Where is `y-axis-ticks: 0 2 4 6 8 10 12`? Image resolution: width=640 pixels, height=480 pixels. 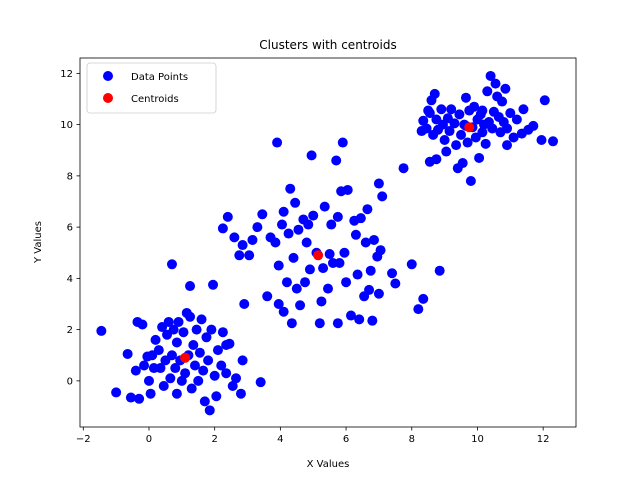
y-axis-ticks: 0 2 4 6 8 10 12 is located at coordinates (70, 228).